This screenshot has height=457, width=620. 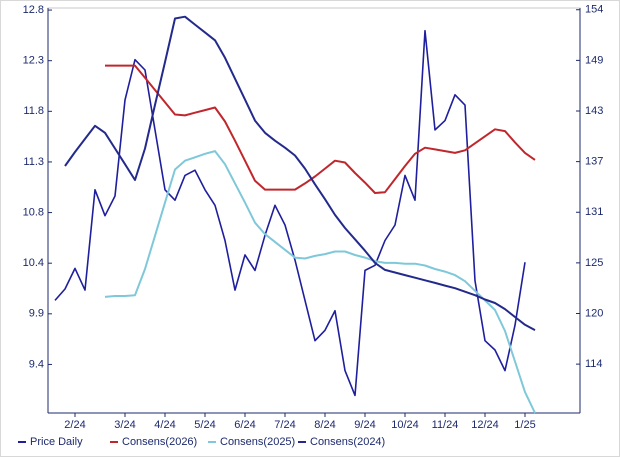 What do you see at coordinates (33, 162) in the screenshot?
I see `y-tick-label: 11.3` at bounding box center [33, 162].